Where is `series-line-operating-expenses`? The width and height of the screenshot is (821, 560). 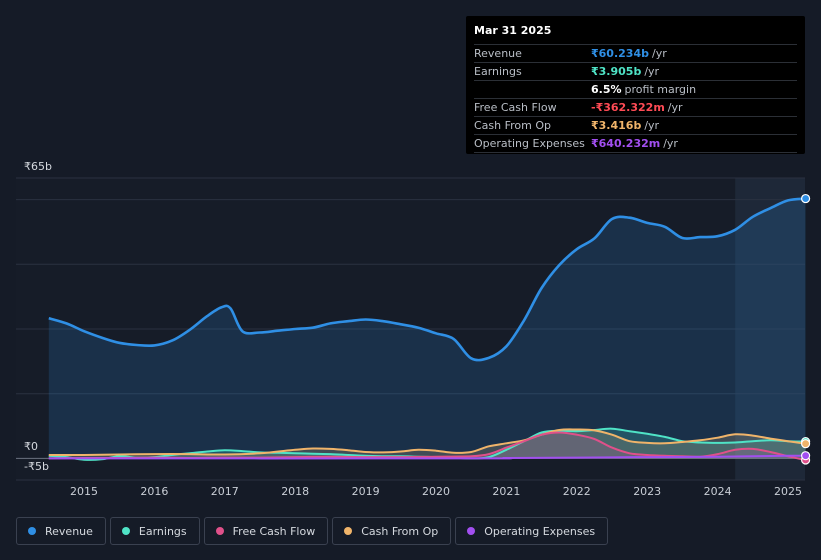
series-line-operating-expenses is located at coordinates (427, 457).